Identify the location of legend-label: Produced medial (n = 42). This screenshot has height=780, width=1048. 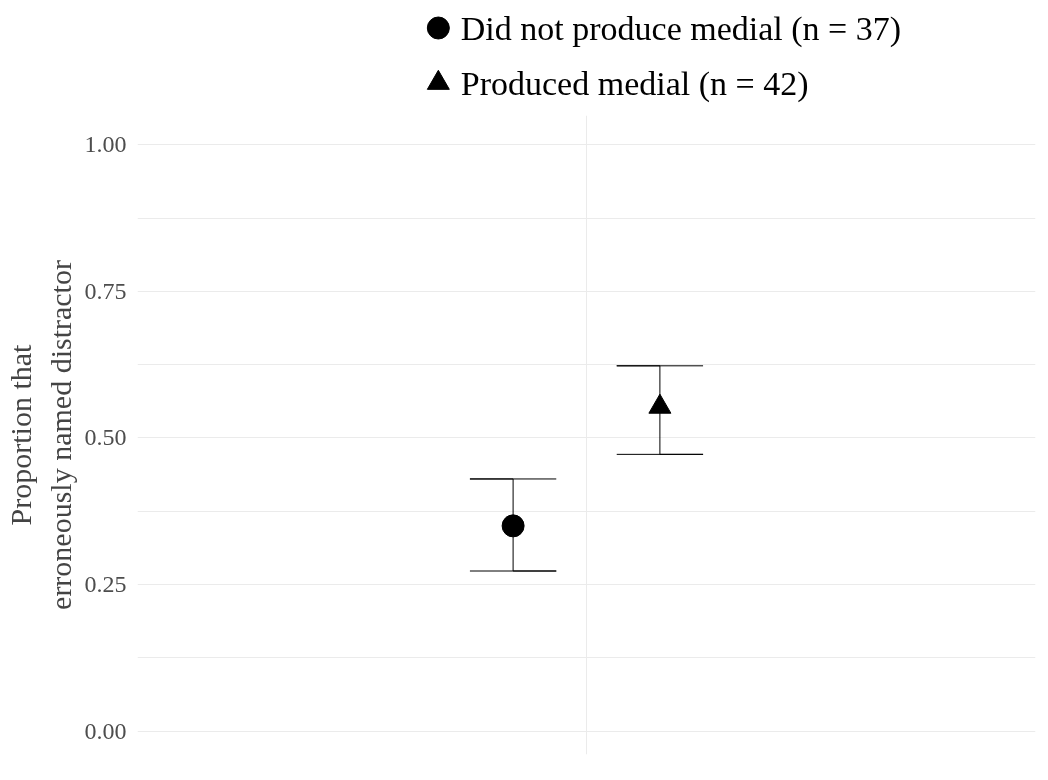
(634, 83).